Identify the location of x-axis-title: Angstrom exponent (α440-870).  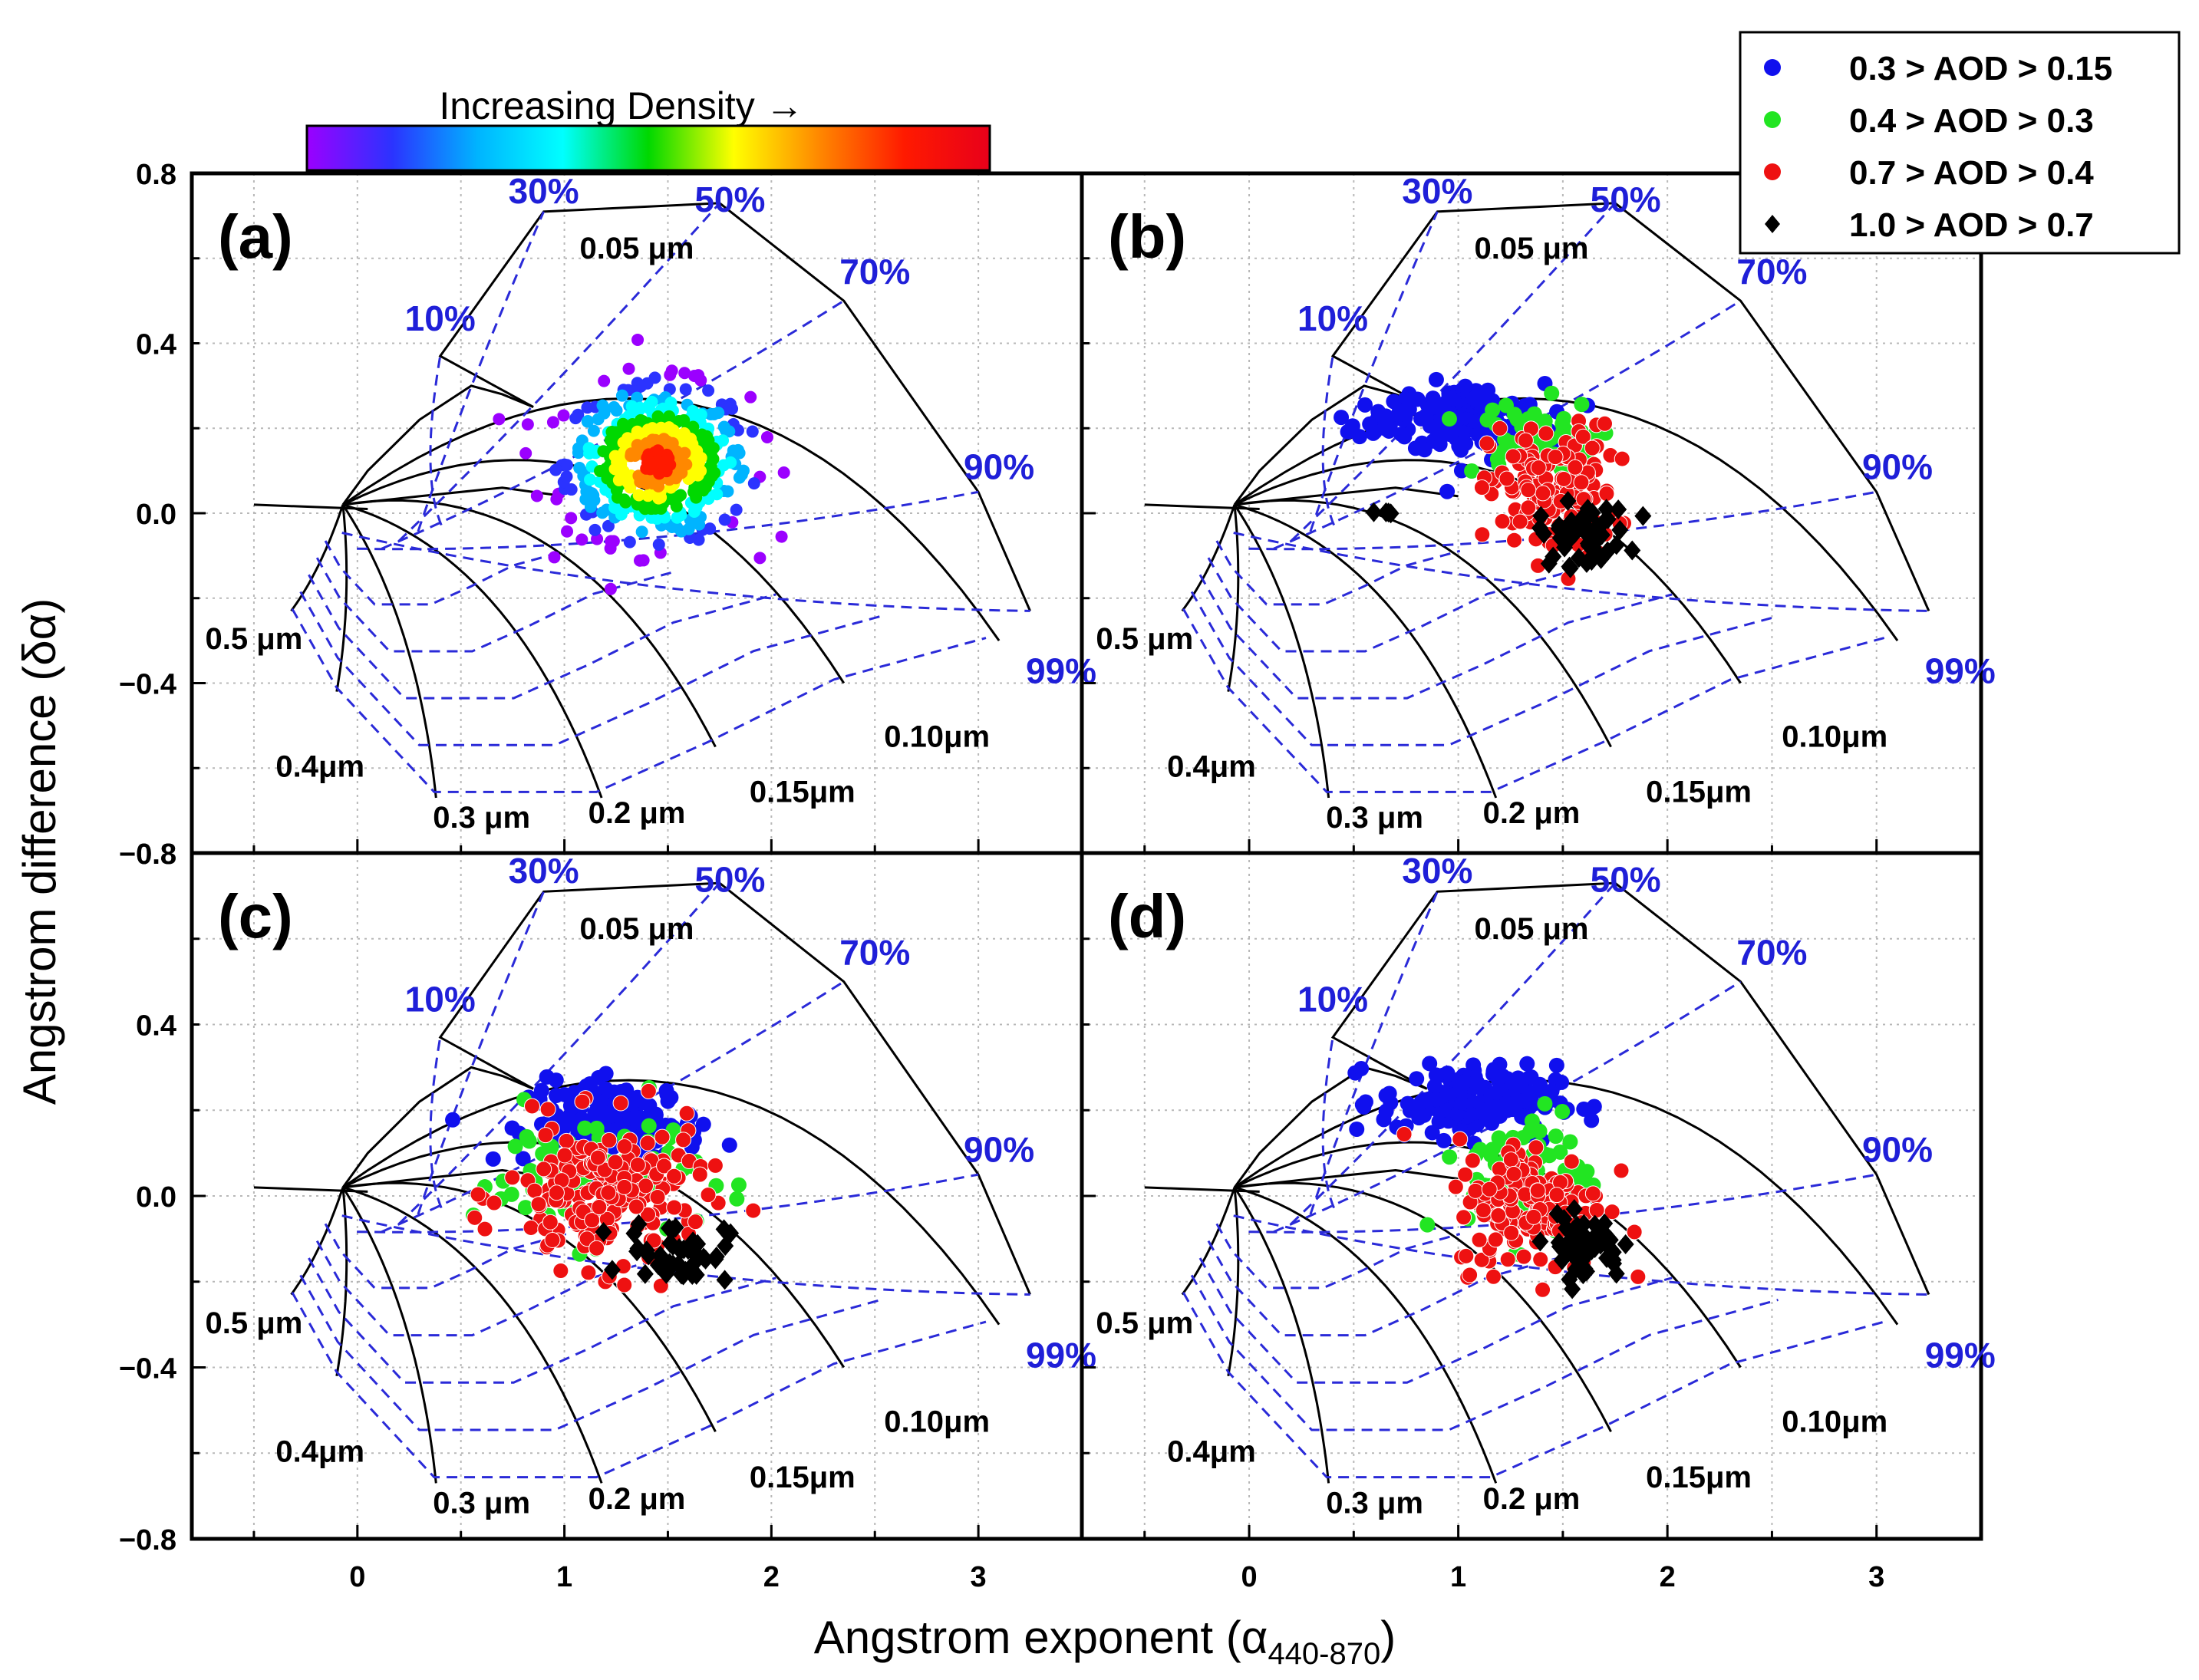
(1105, 1641).